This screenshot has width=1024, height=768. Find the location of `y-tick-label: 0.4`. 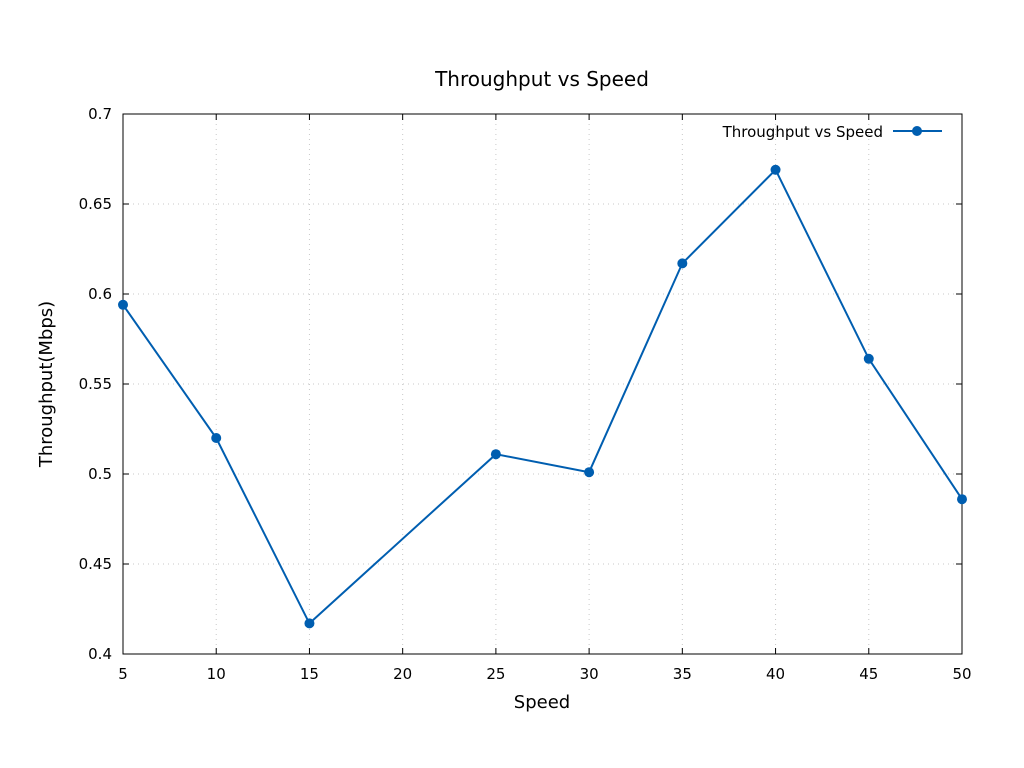

y-tick-label: 0.4 is located at coordinates (100, 654).